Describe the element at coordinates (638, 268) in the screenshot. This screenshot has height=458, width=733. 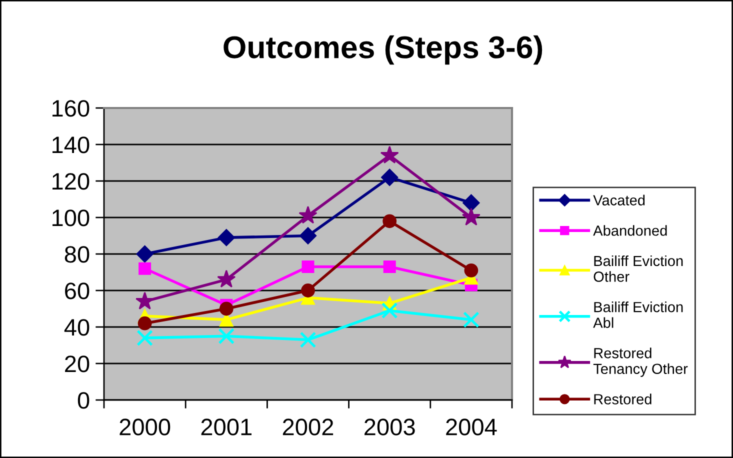
I see `legend-label: Bailiff Eviction Other` at that location.